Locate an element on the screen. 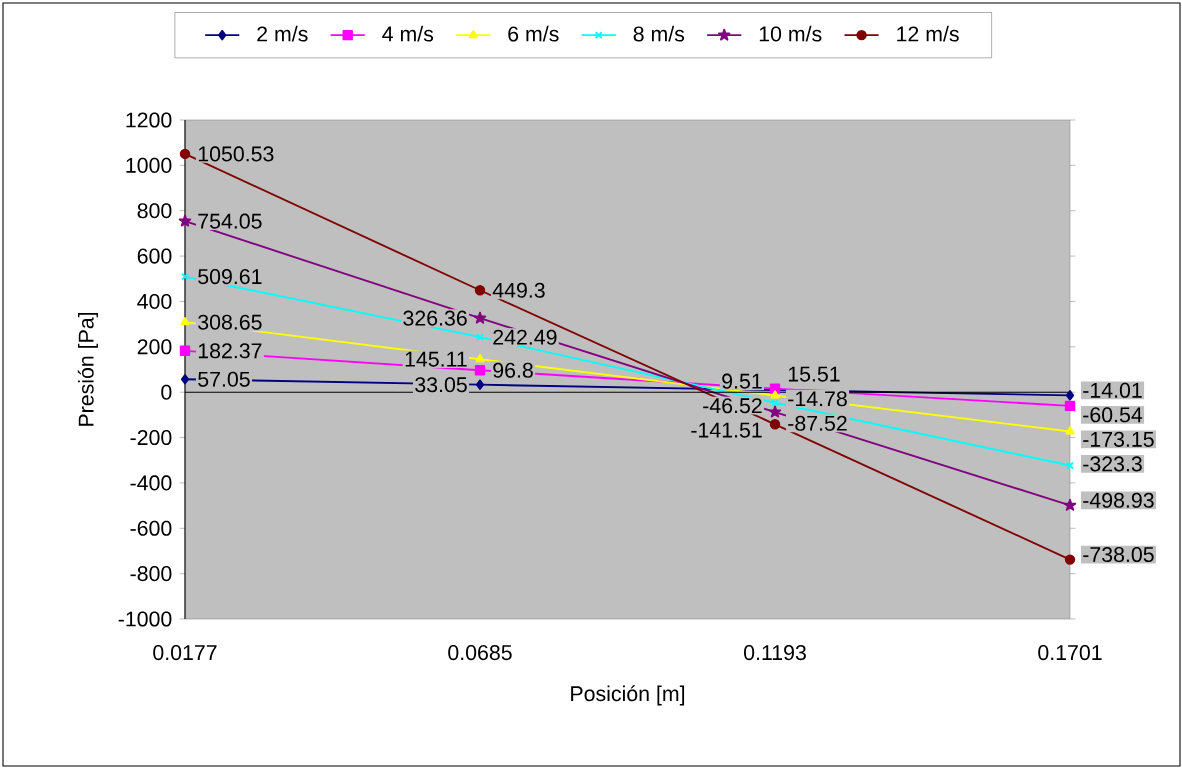  y-tick-label: -400 is located at coordinates (151, 483).